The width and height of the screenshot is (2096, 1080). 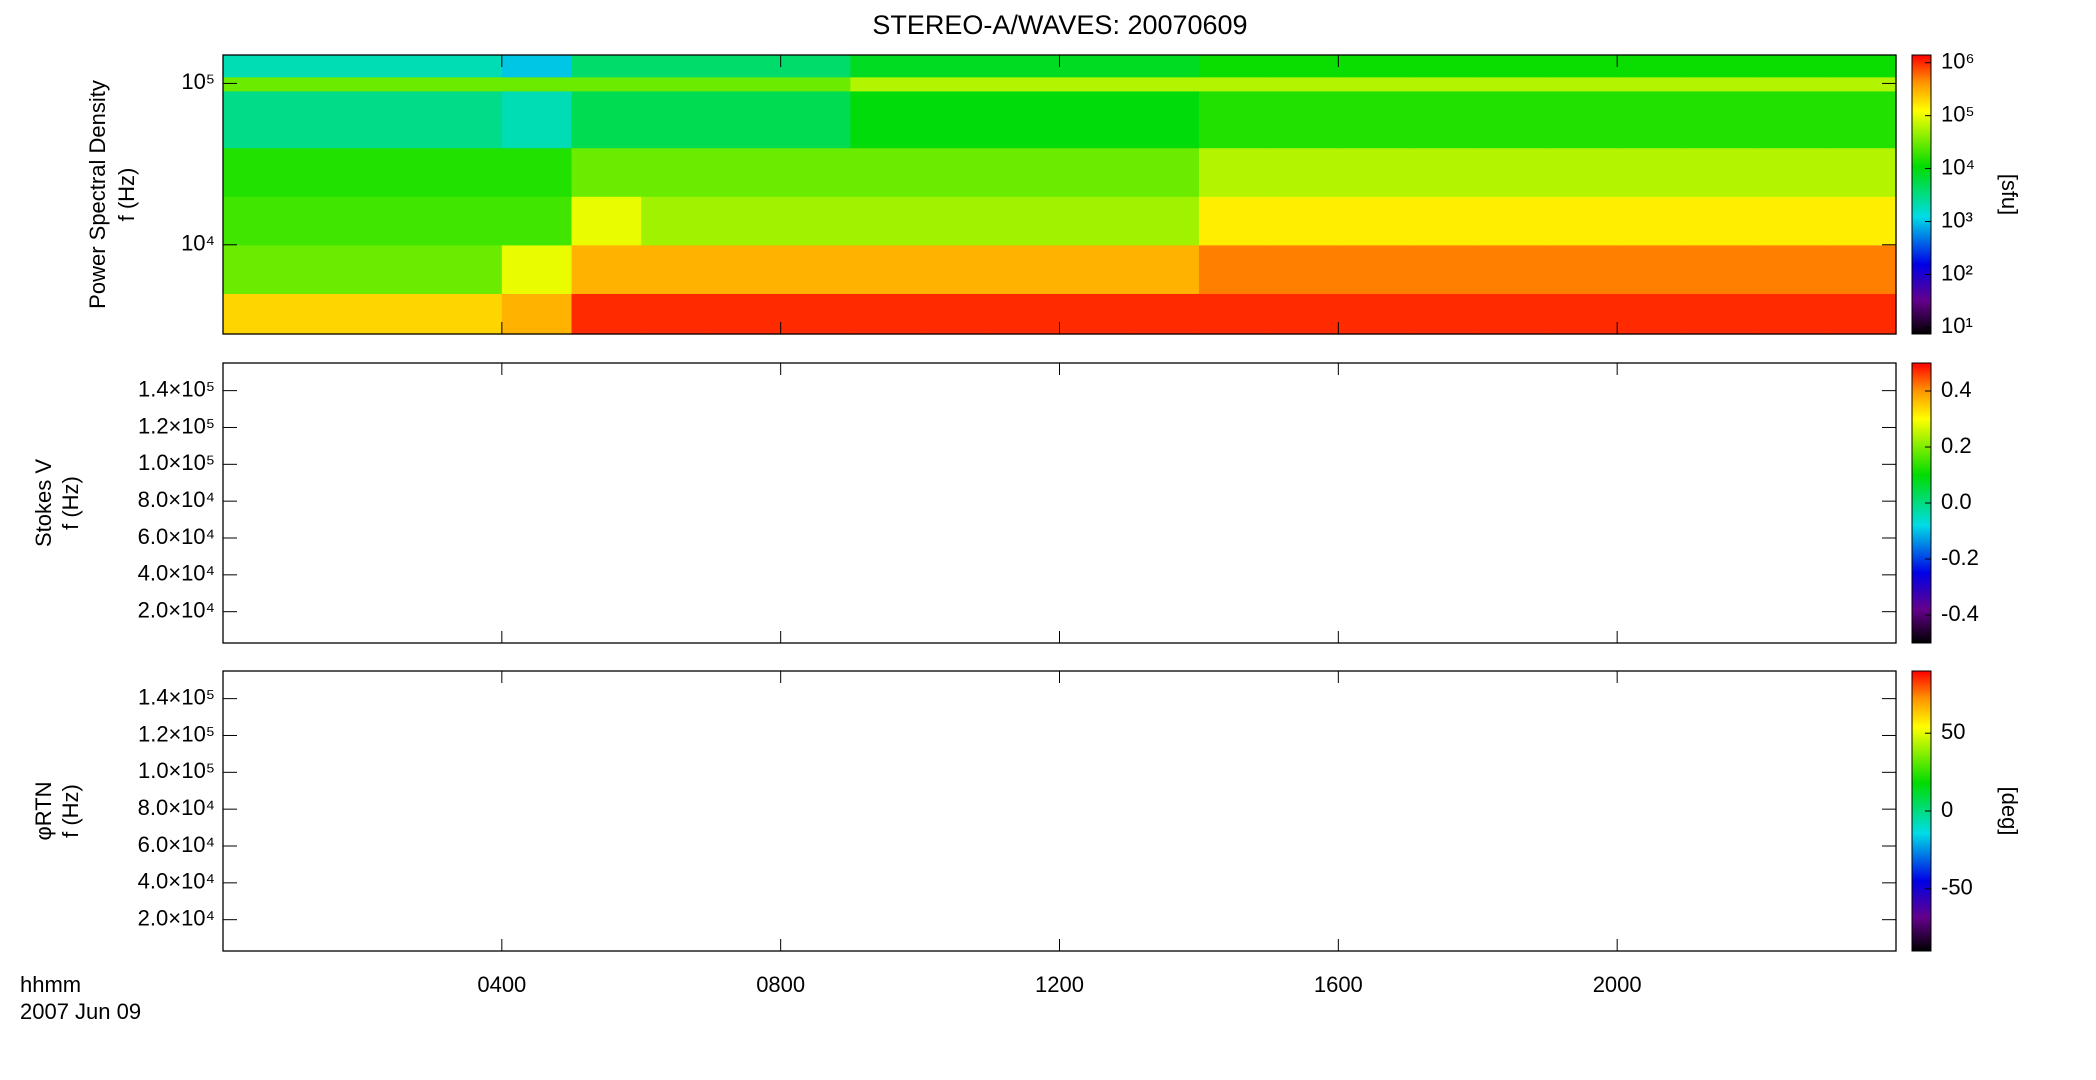 I want to click on x-tick-label: 1200, so click(x=1059, y=984).